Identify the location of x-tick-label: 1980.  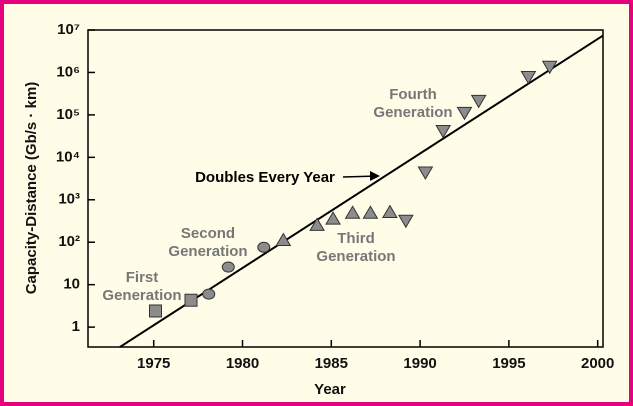
(242, 363).